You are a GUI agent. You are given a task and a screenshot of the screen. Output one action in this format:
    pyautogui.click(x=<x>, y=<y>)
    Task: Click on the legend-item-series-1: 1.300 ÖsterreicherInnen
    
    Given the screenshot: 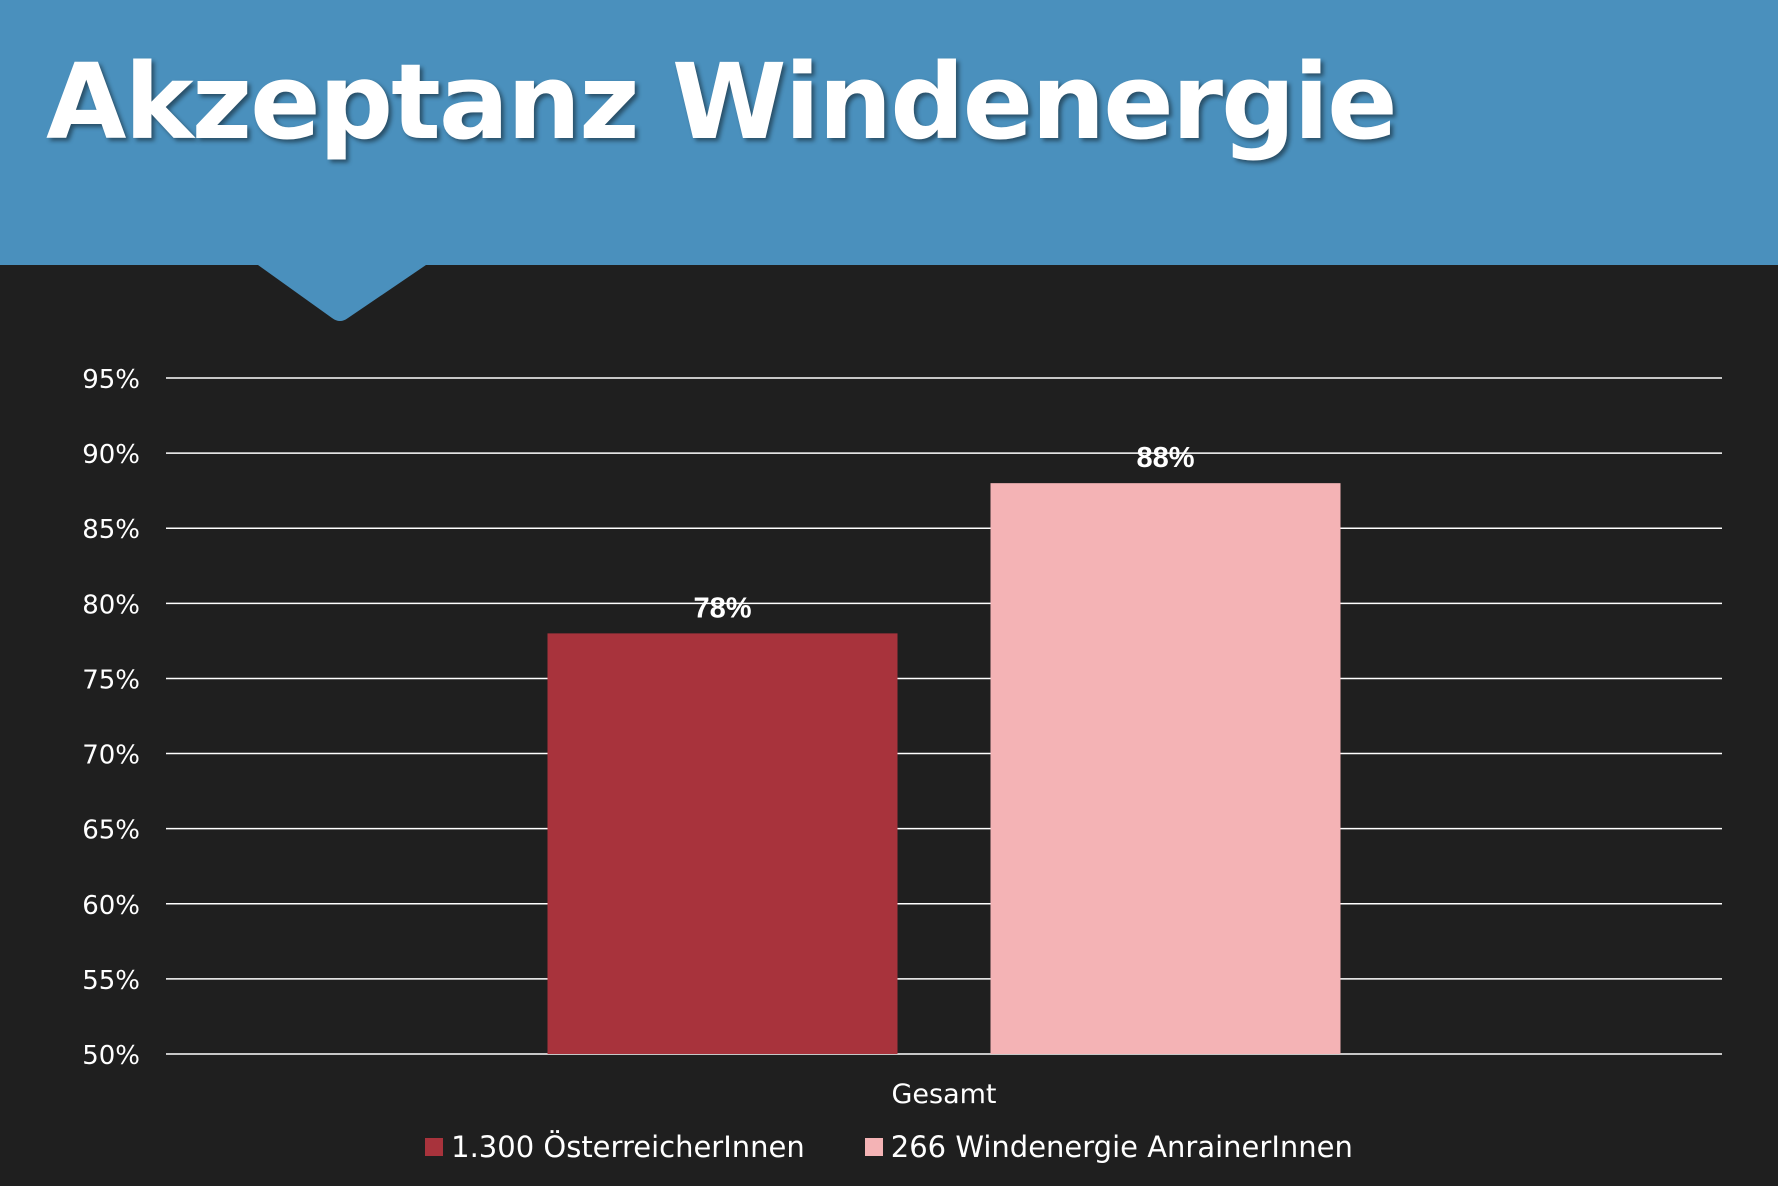 What is the action you would take?
    pyautogui.click(x=615, y=1147)
    